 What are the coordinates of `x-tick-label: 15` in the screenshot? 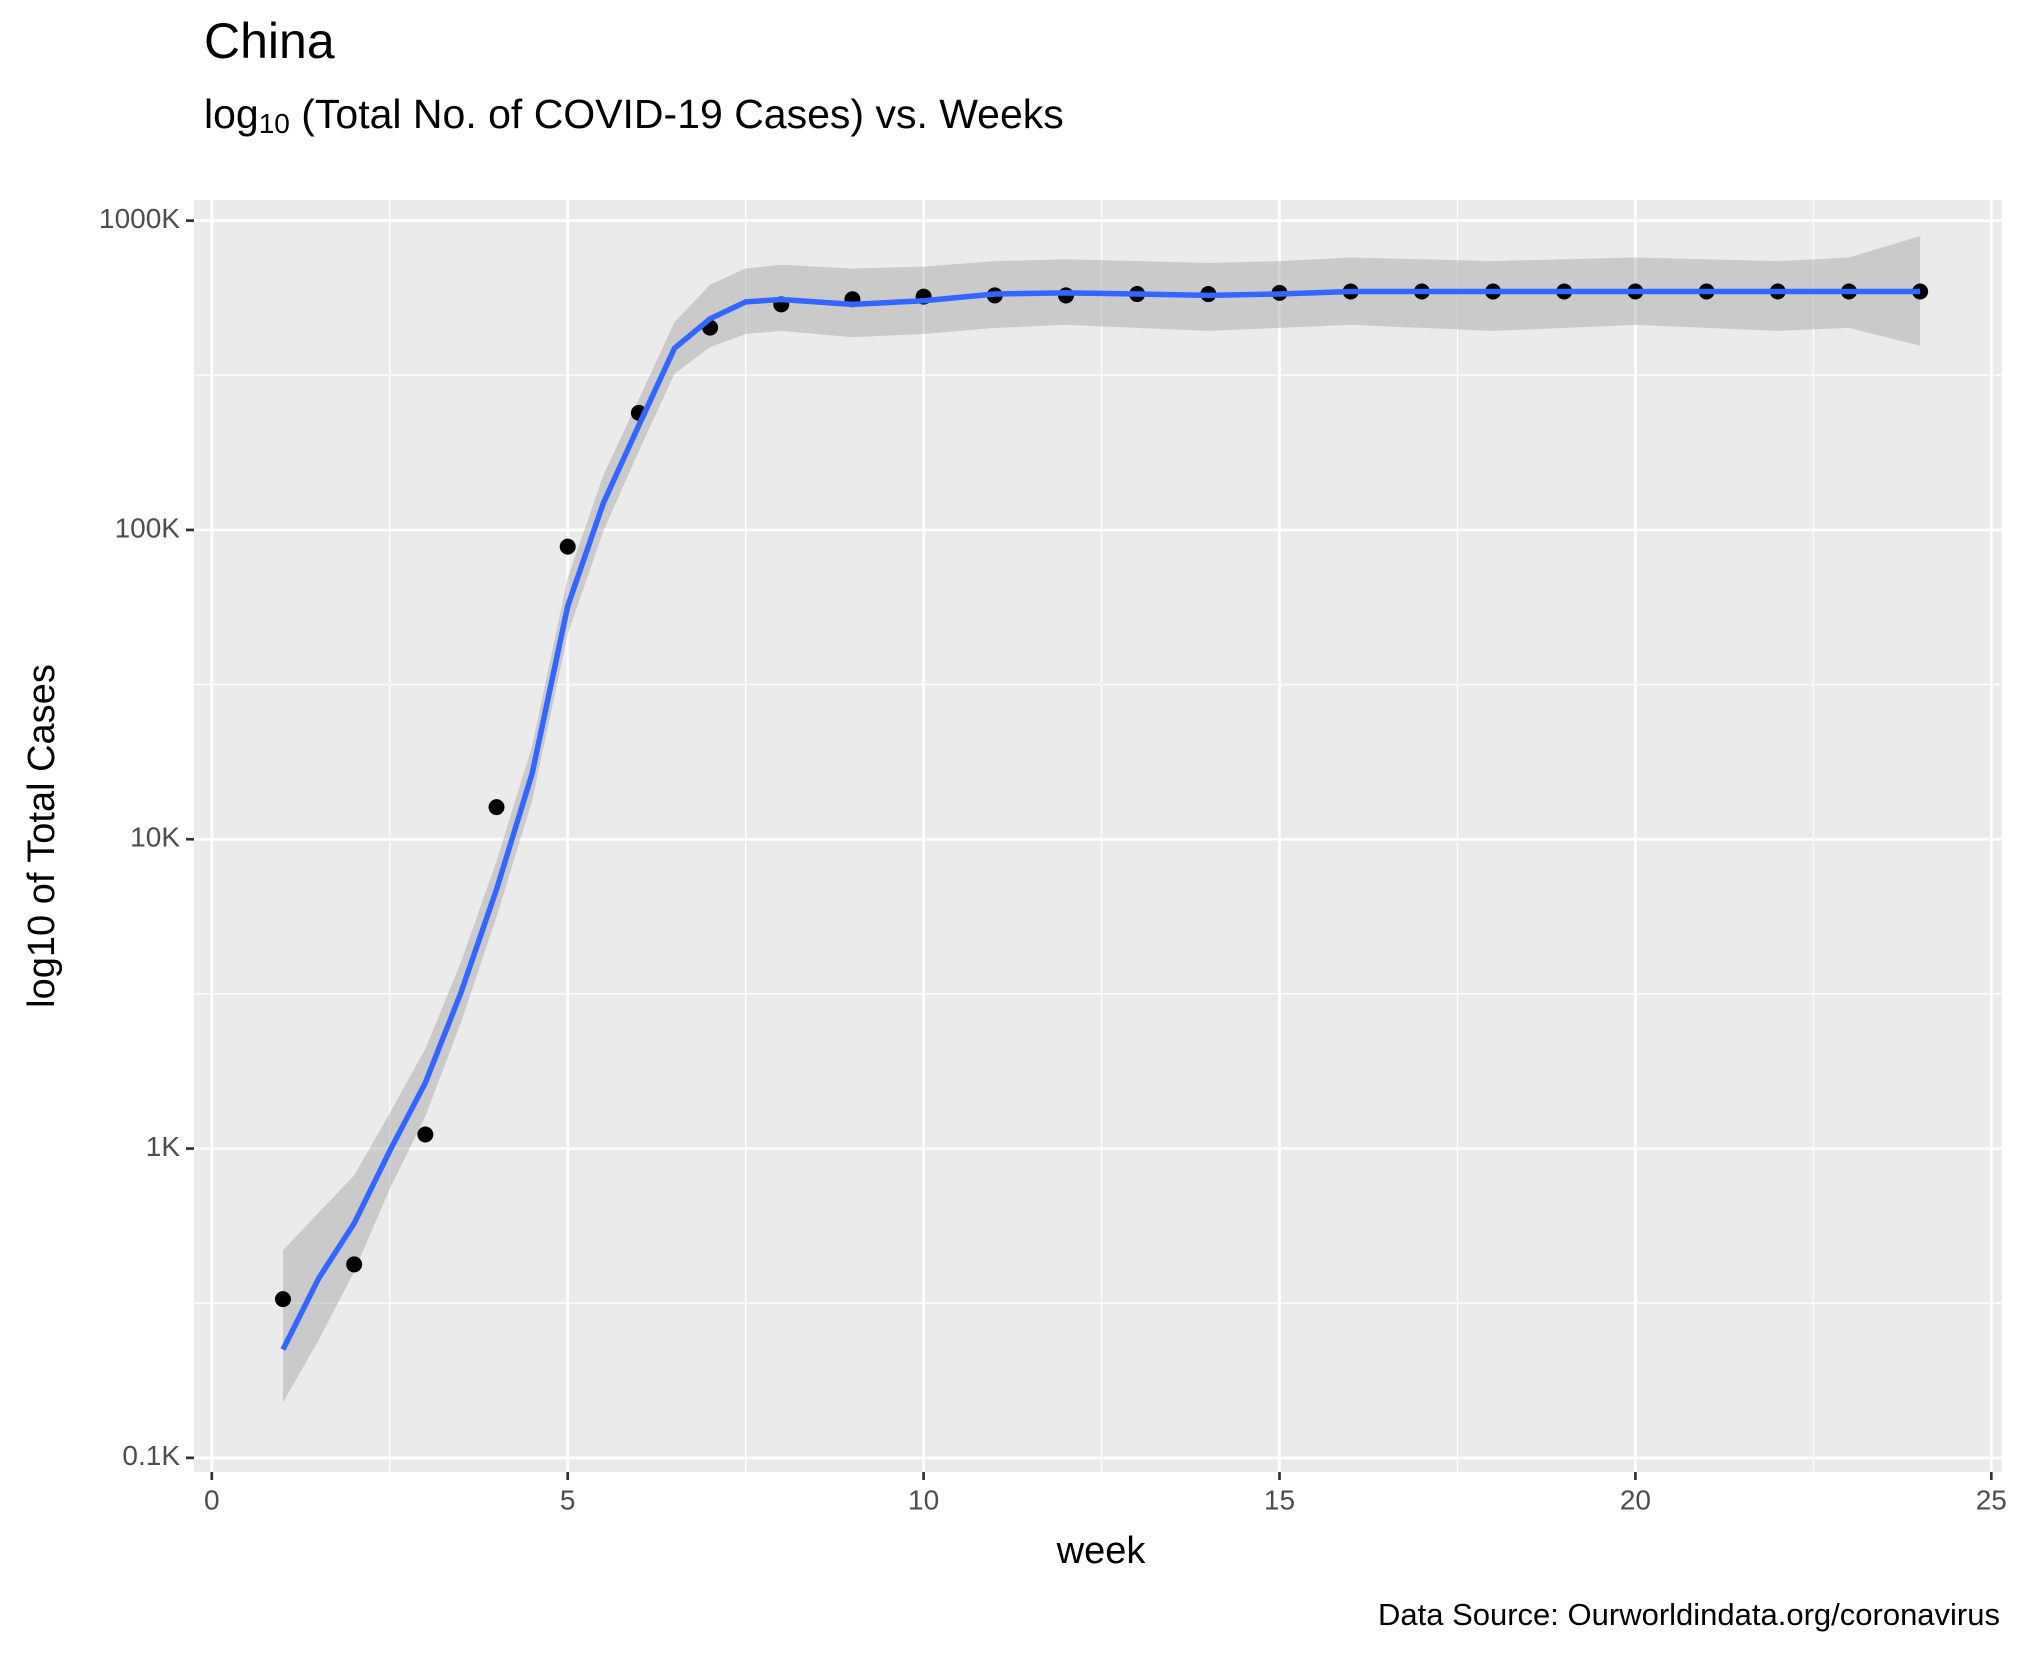 It's located at (1279, 1499).